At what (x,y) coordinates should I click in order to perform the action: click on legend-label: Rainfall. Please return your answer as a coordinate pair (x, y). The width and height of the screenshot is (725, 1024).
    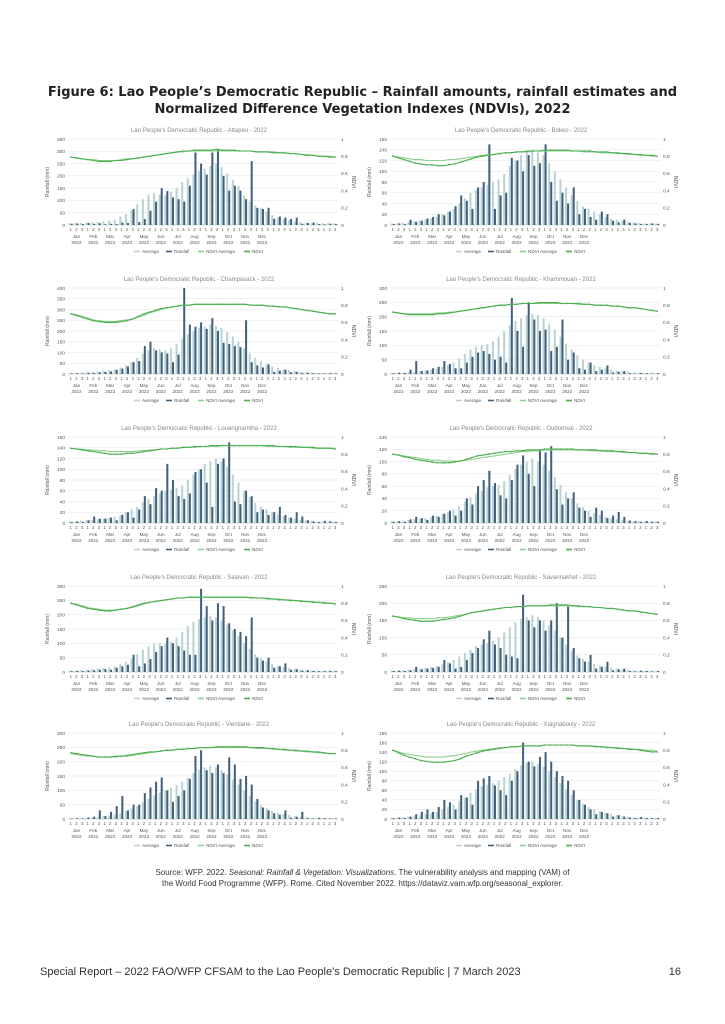
    Looking at the image, I should click on (181, 400).